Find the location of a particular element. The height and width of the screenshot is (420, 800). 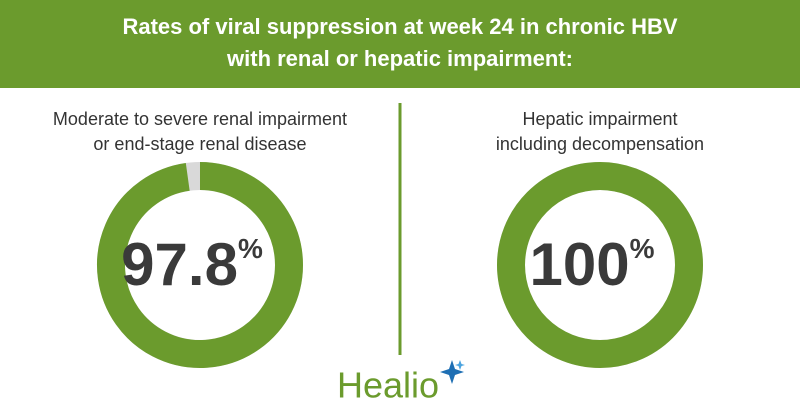

chart-subtitle: Moderate to severe renal impairment is located at coordinates (200, 119).